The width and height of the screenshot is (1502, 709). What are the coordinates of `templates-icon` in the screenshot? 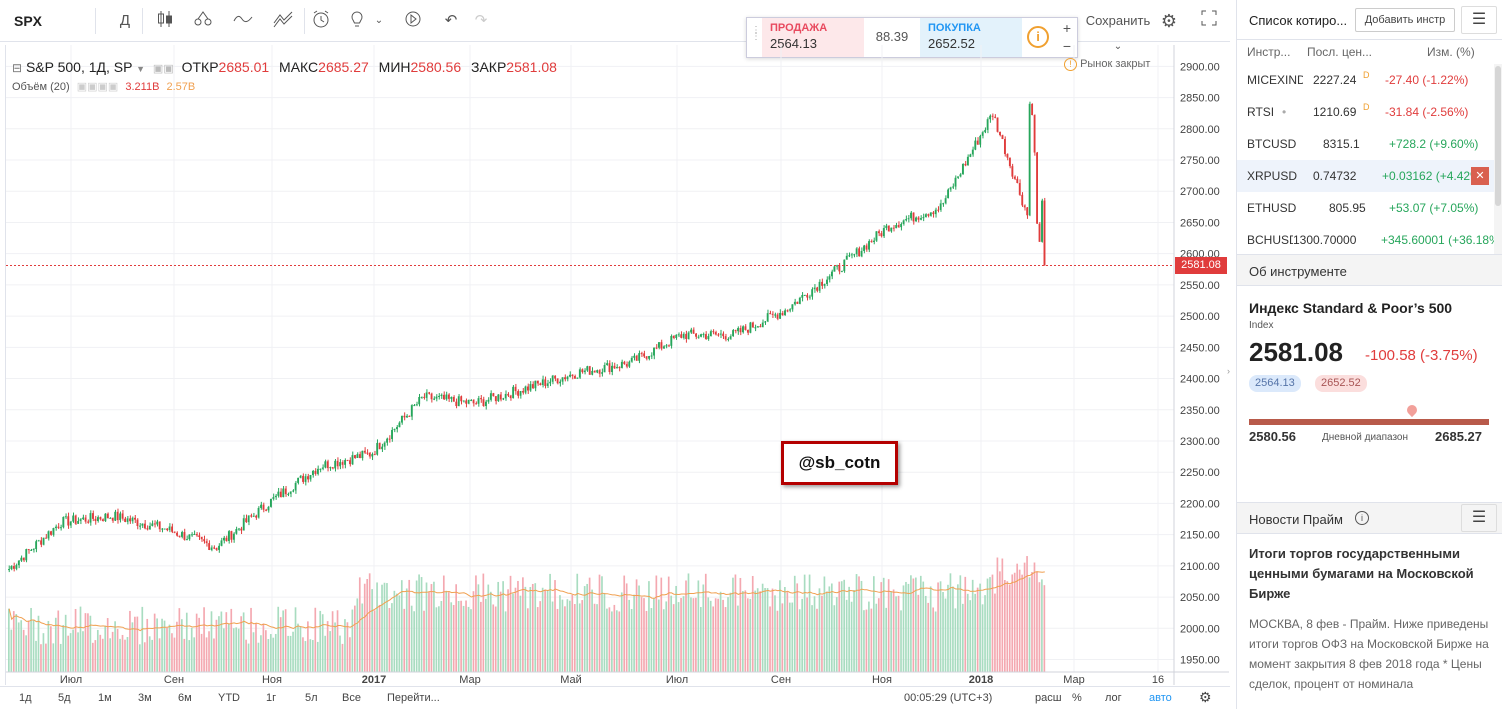 It's located at (283, 21).